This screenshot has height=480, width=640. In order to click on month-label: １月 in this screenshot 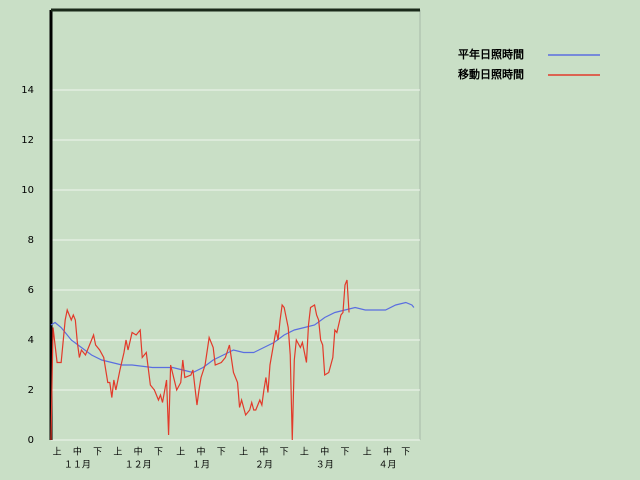, I will do `click(201, 465)`.